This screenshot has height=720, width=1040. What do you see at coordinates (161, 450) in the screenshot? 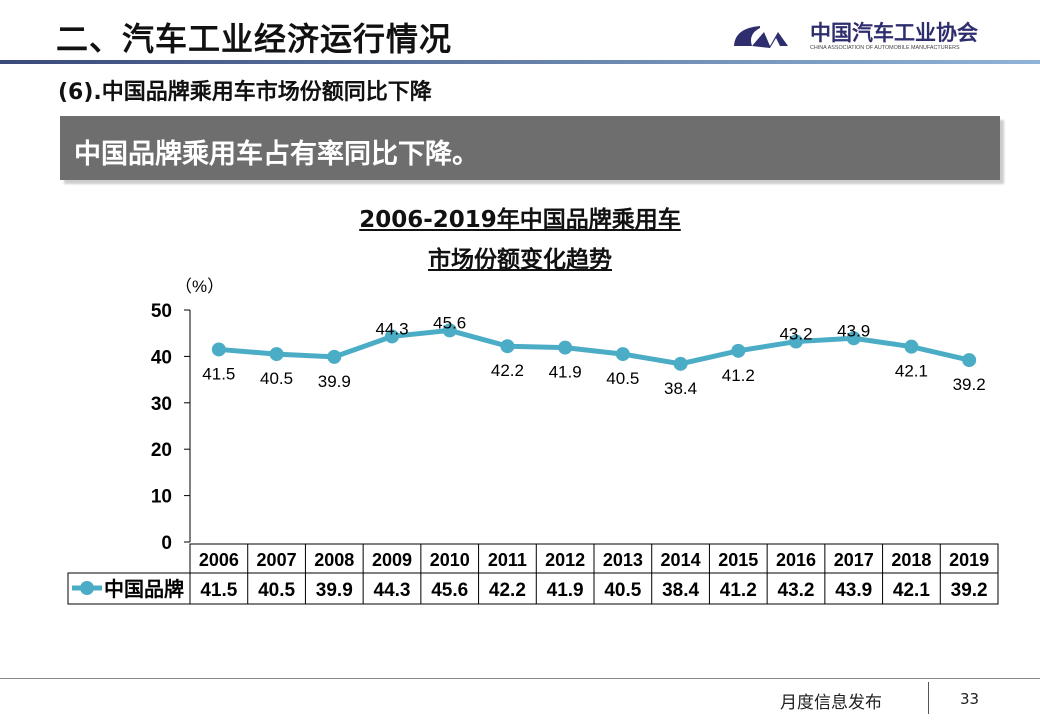
I see `y-tick-label: 20` at bounding box center [161, 450].